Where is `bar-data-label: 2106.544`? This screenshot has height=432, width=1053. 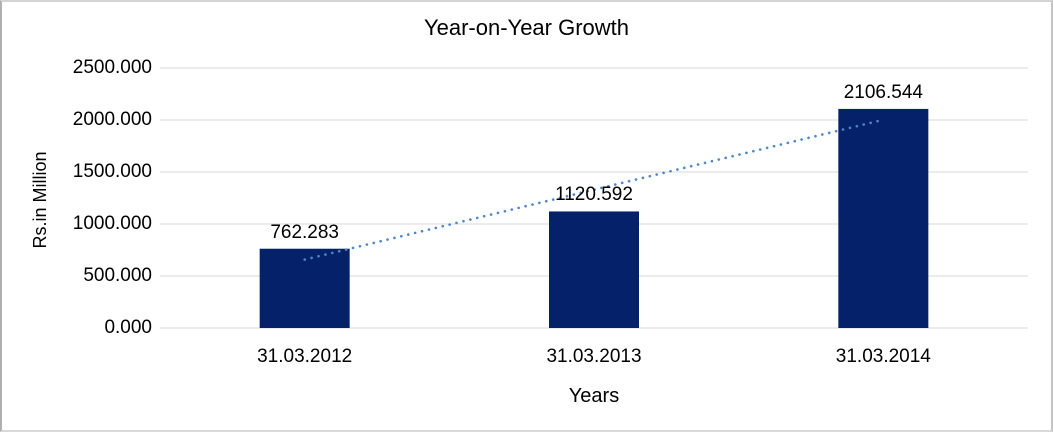
bar-data-label: 2106.544 is located at coordinates (883, 92).